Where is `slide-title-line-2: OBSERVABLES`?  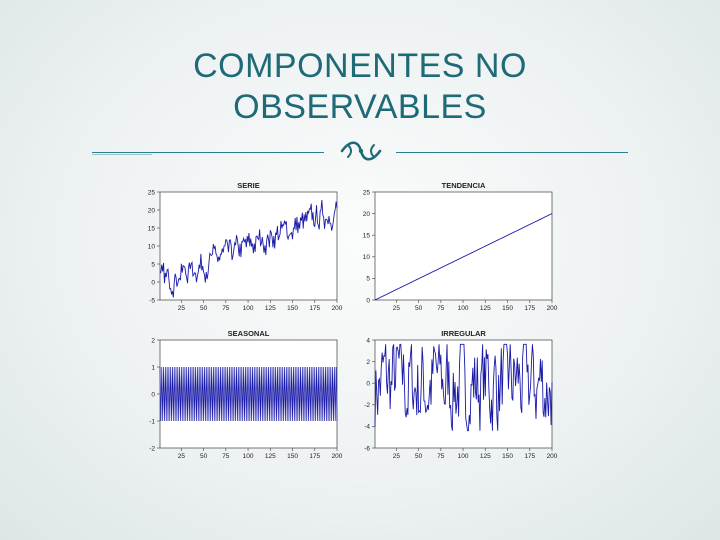 slide-title-line-2: OBSERVABLES is located at coordinates (360, 107).